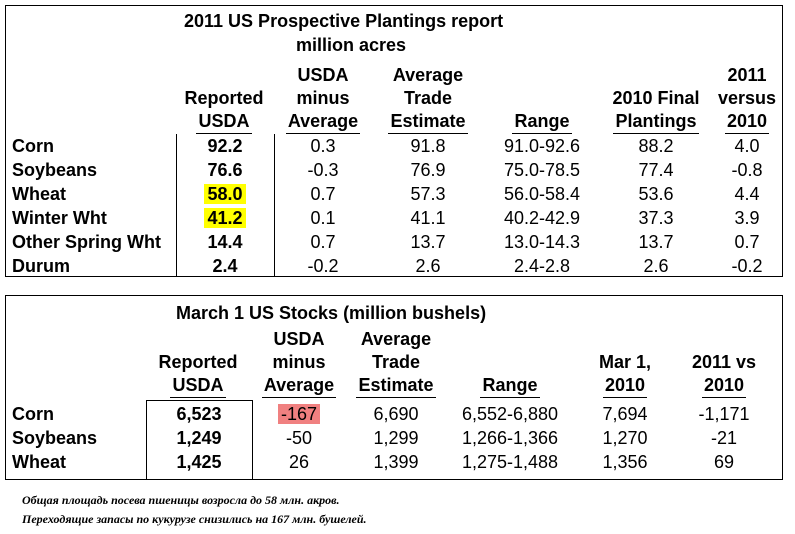 The image size is (795, 534). What do you see at coordinates (656, 266) in the screenshot?
I see `final-value: 2.6` at bounding box center [656, 266].